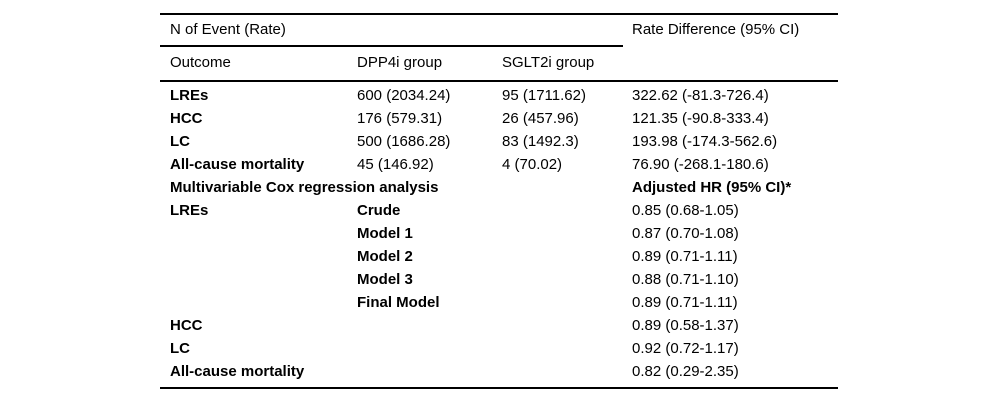  Describe the element at coordinates (385, 279) in the screenshot. I see `model-label: Model 3` at that location.